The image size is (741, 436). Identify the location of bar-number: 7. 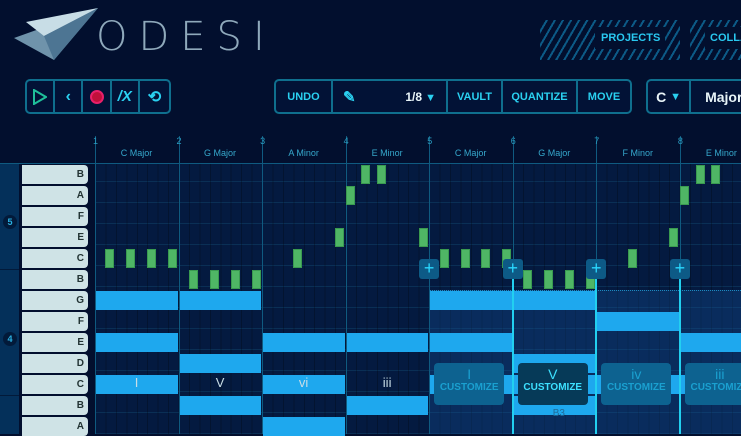
(597, 141).